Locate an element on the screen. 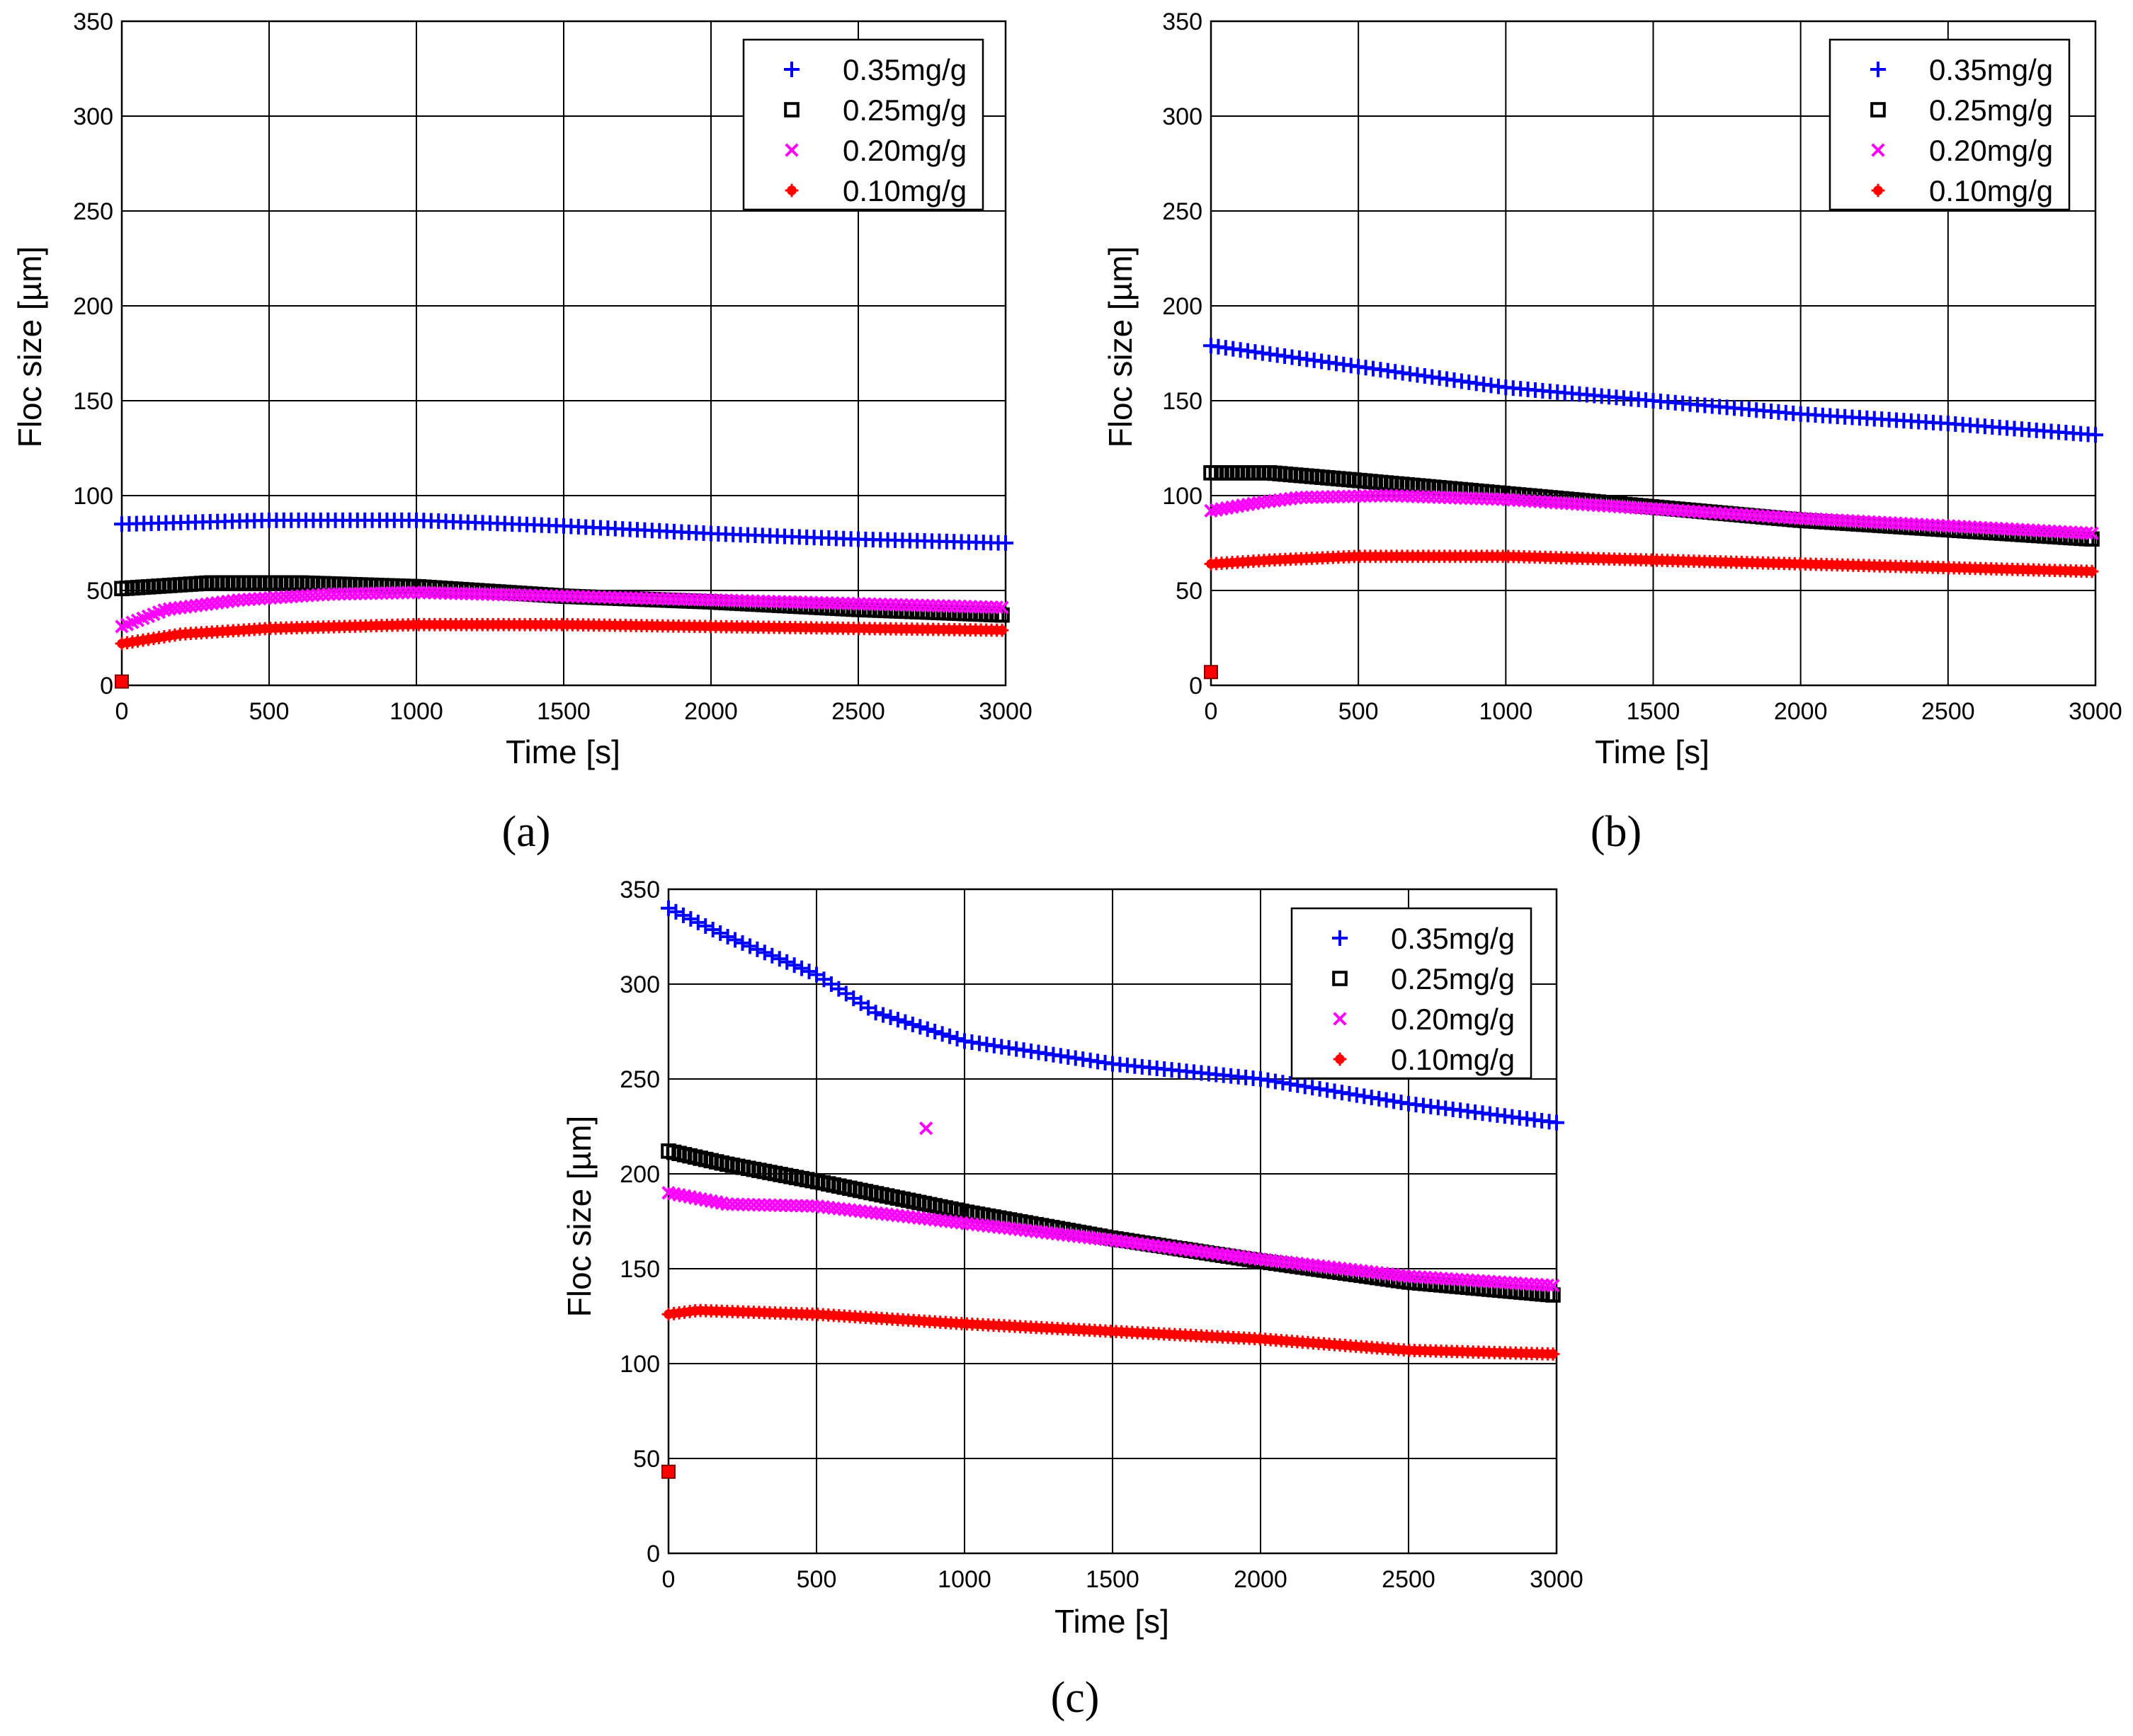  legend-entry: 0.10mg/g is located at coordinates (1424, 1059).